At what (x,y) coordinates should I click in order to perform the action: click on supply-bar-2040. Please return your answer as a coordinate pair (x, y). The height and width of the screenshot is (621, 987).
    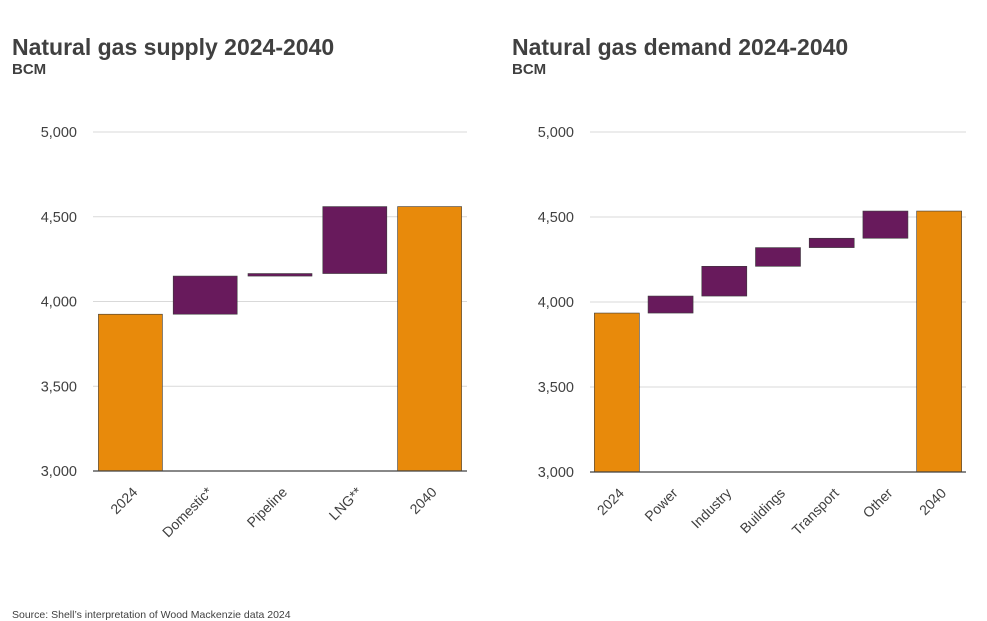
    Looking at the image, I should click on (429, 339).